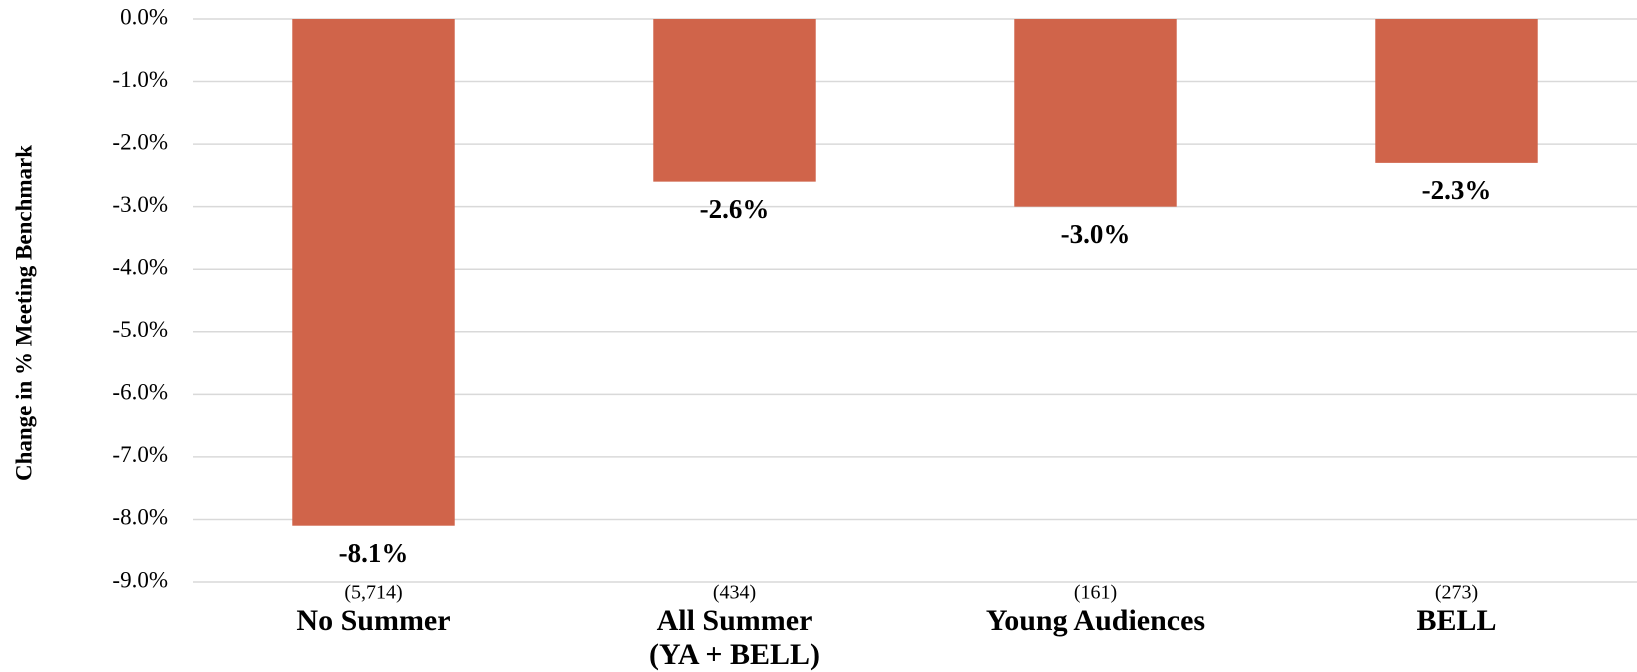  I want to click on y-tick-label: -1.0%, so click(140, 79).